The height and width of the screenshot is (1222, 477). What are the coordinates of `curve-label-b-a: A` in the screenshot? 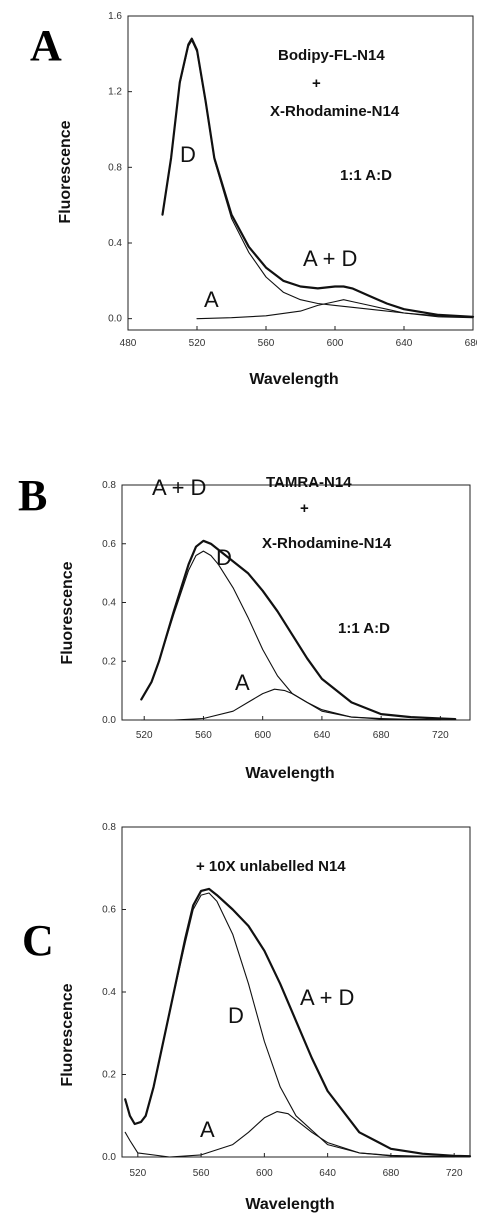 It's located at (242, 682).